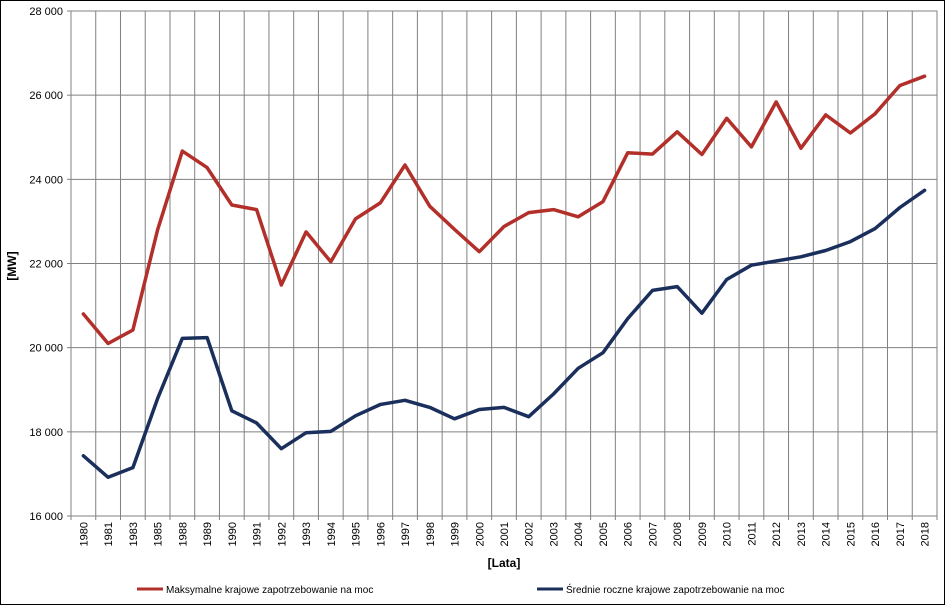 The height and width of the screenshot is (605, 945). What do you see at coordinates (629, 534) in the screenshot?
I see `x-tick-label: 2006` at bounding box center [629, 534].